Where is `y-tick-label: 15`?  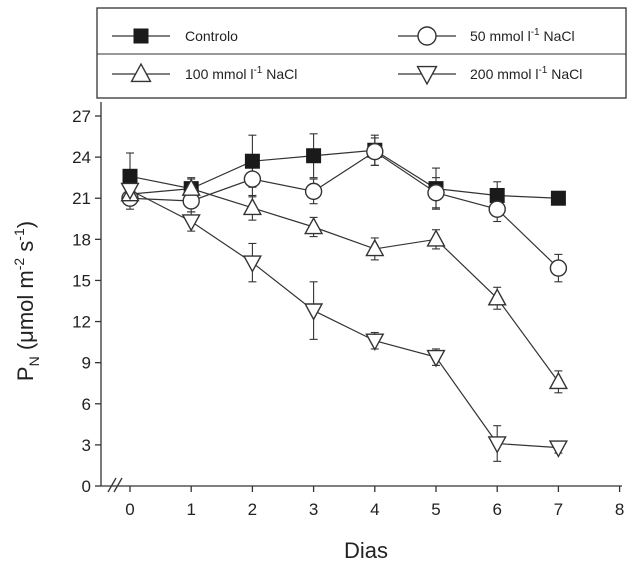
y-tick-label: 15 is located at coordinates (81, 280).